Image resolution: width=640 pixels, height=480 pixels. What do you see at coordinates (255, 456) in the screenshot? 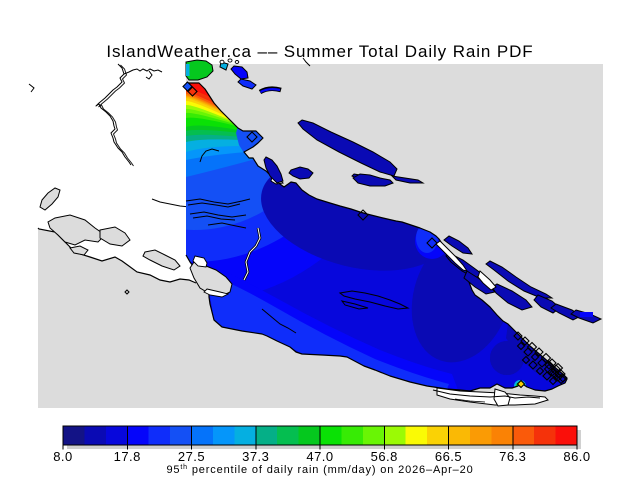
I see `svg-text: 37.3` at bounding box center [255, 456].